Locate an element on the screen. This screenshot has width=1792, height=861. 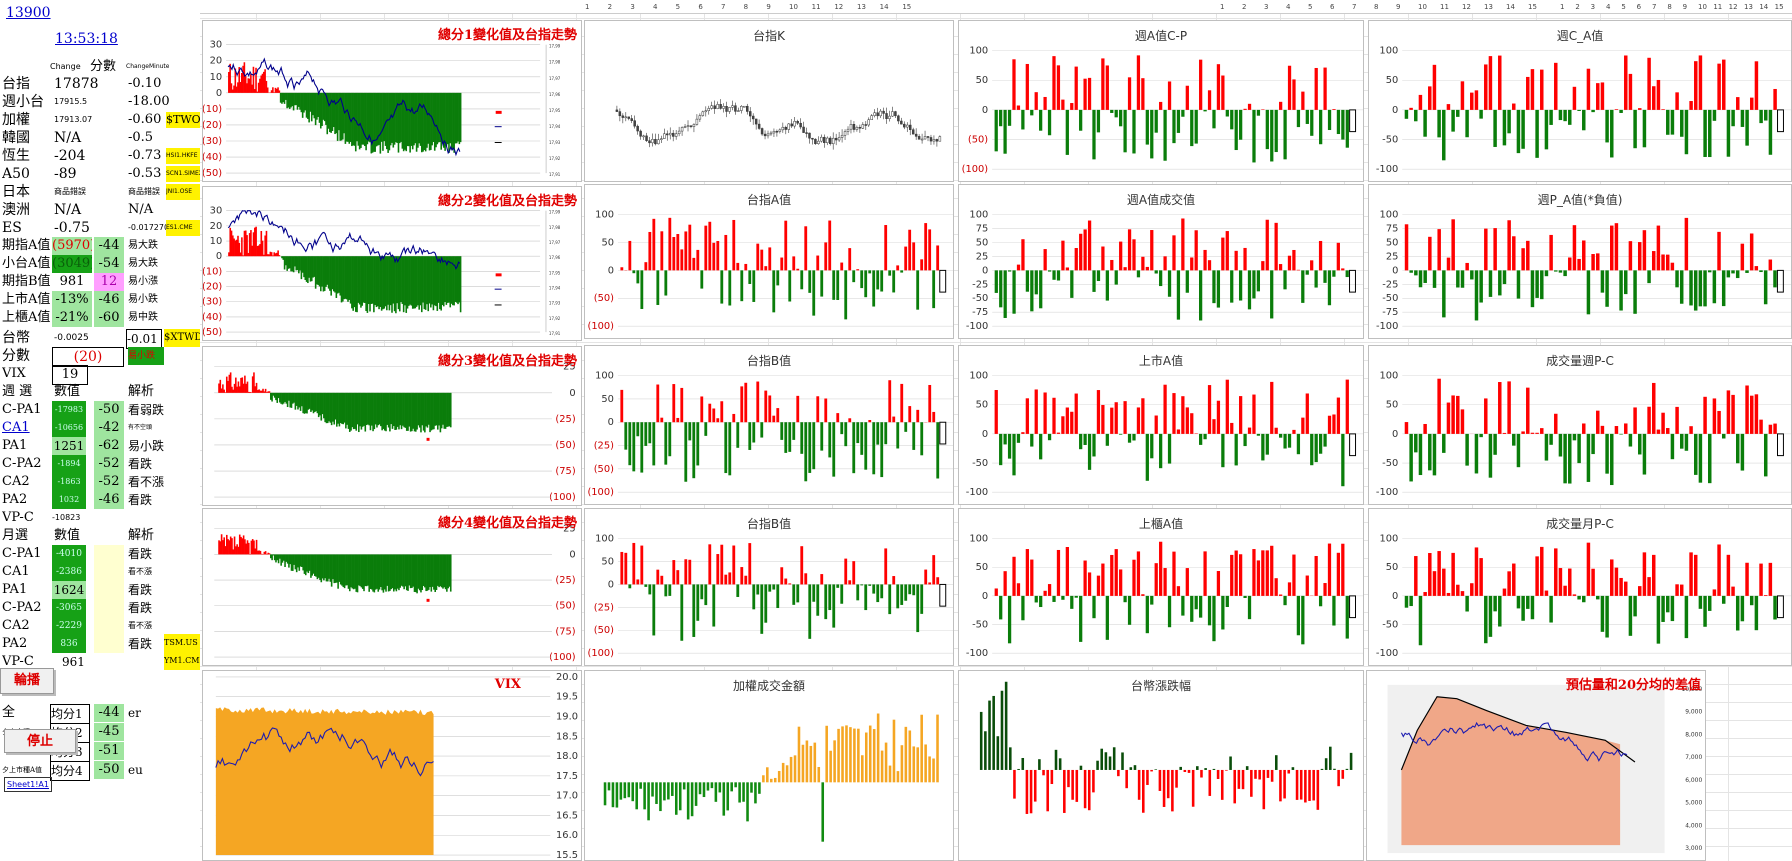
axis-tick-label: 19.5 is located at coordinates (567, 697).